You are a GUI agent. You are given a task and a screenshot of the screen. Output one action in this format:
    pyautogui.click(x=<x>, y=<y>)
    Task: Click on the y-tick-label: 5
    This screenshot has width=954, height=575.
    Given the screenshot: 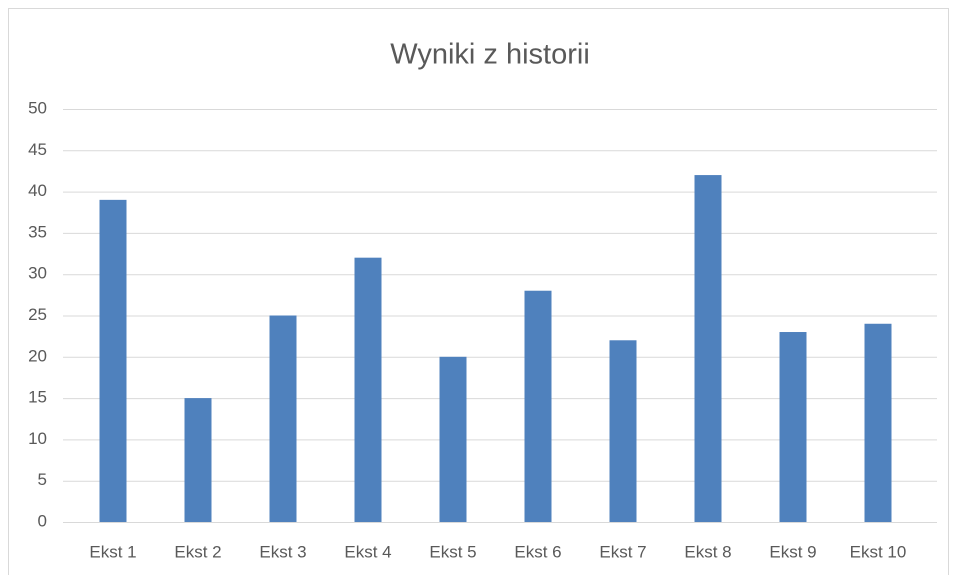 What is the action you would take?
    pyautogui.click(x=42, y=479)
    